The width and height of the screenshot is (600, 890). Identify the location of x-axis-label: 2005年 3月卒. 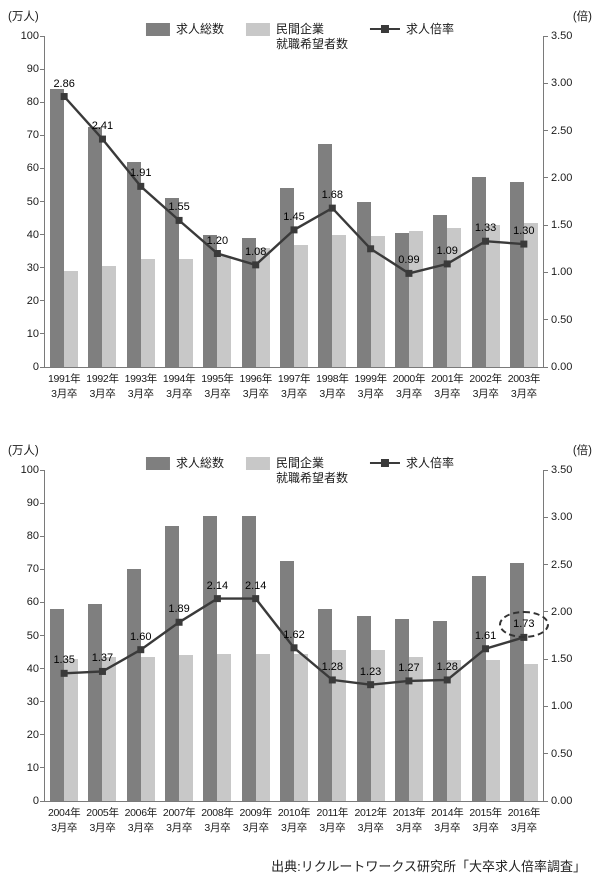
(102, 820).